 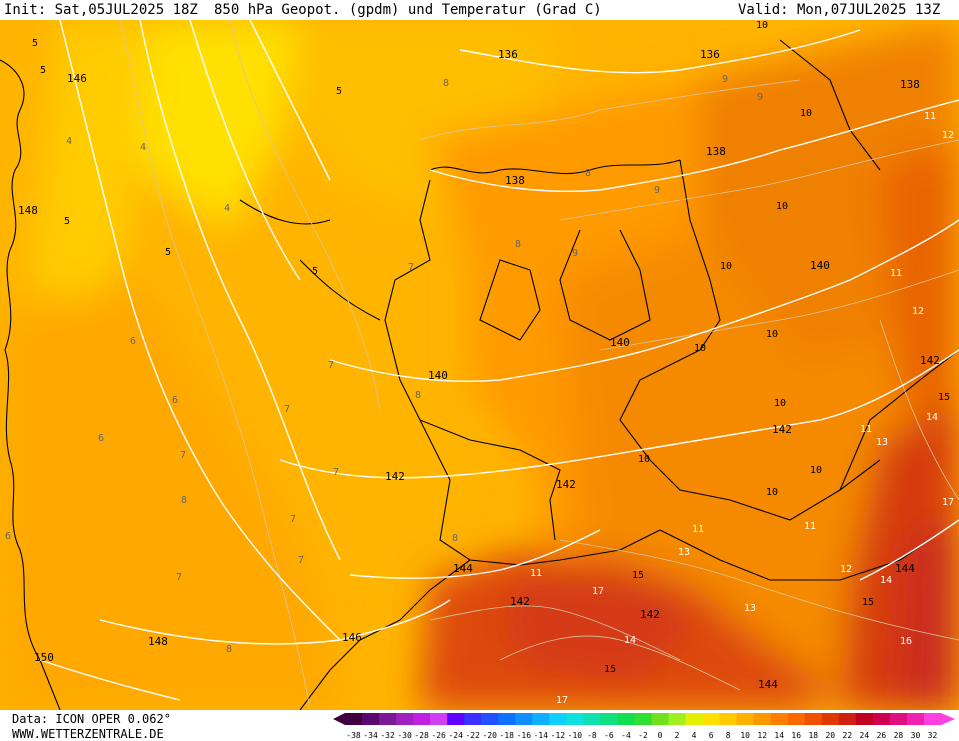 What do you see at coordinates (813, 735) in the screenshot?
I see `legend-tick-label: 18` at bounding box center [813, 735].